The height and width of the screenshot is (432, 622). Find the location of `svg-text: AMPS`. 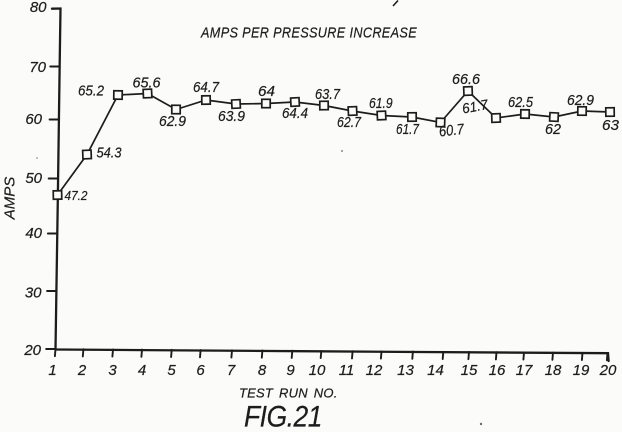

svg-text: AMPS is located at coordinates (10, 199).